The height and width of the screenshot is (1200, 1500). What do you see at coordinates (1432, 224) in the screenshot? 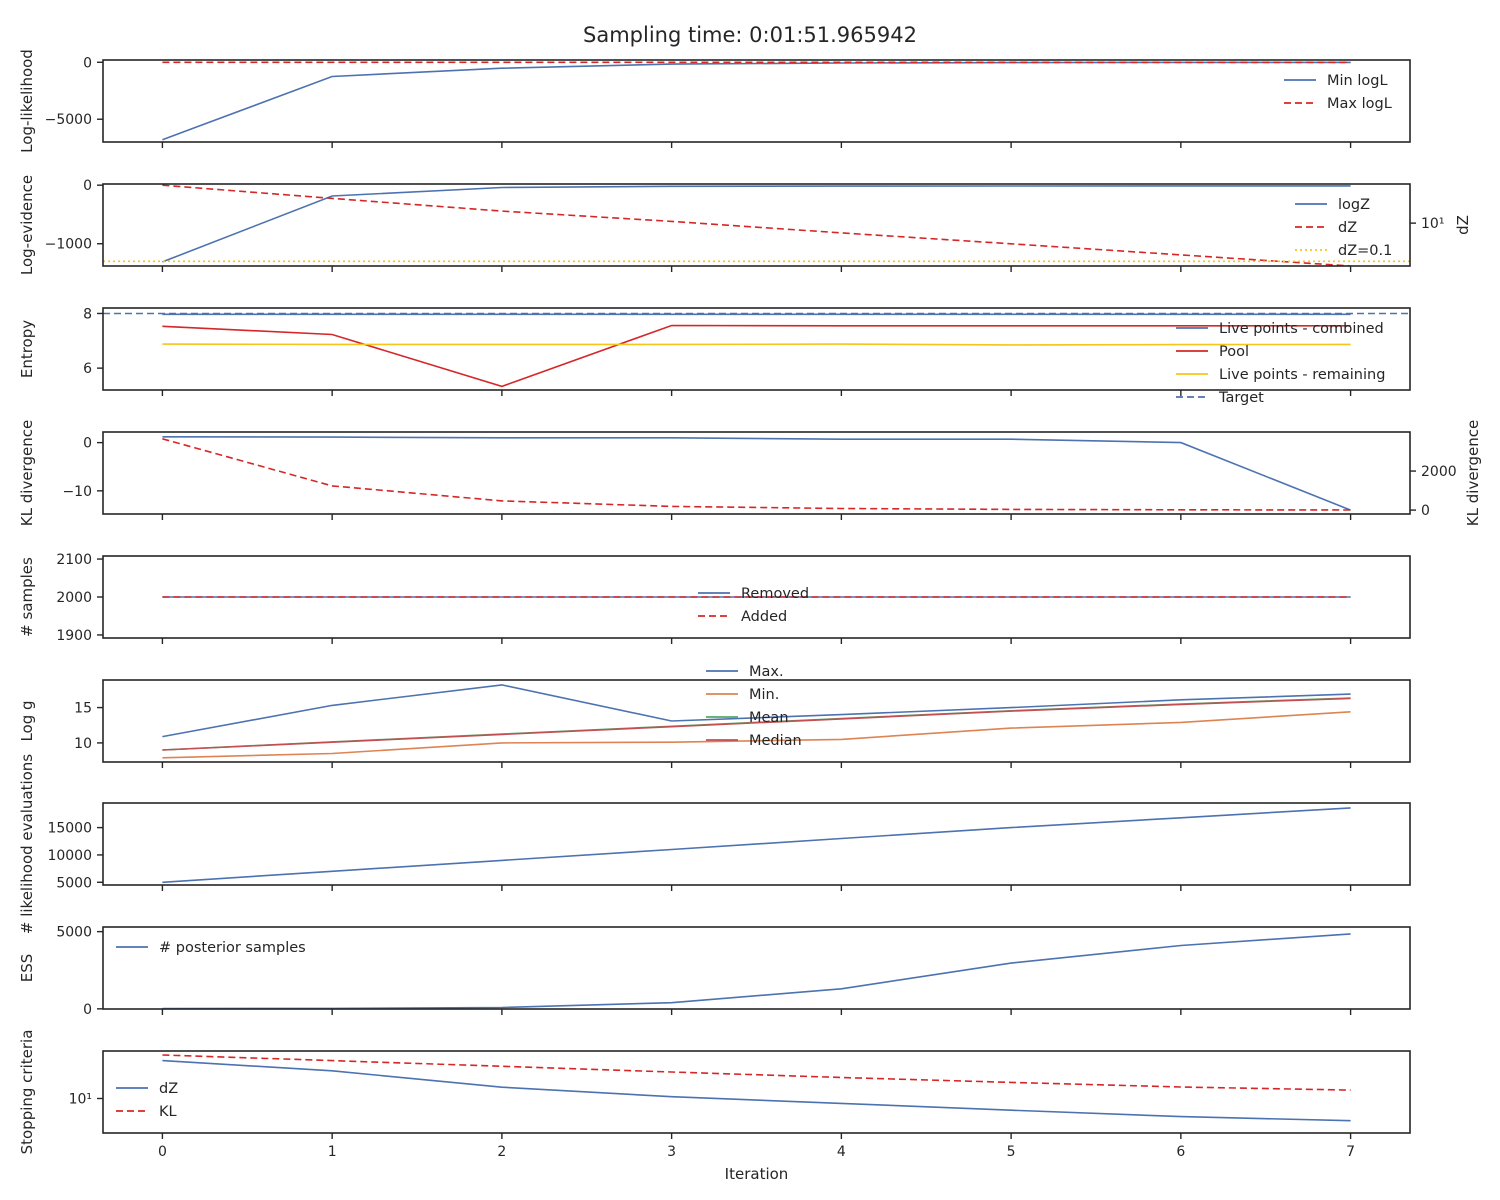
I see `y2-tick-label: 10¹` at bounding box center [1432, 224].